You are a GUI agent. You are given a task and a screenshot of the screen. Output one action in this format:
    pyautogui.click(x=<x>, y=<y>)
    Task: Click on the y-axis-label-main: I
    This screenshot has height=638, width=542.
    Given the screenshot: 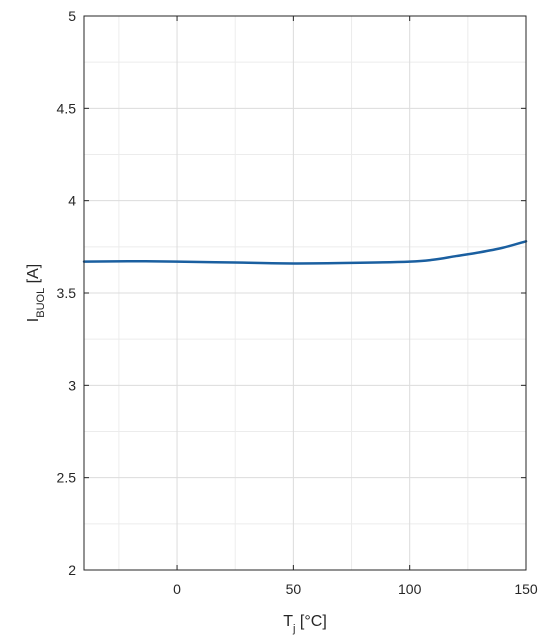 What is the action you would take?
    pyautogui.click(x=33, y=320)
    